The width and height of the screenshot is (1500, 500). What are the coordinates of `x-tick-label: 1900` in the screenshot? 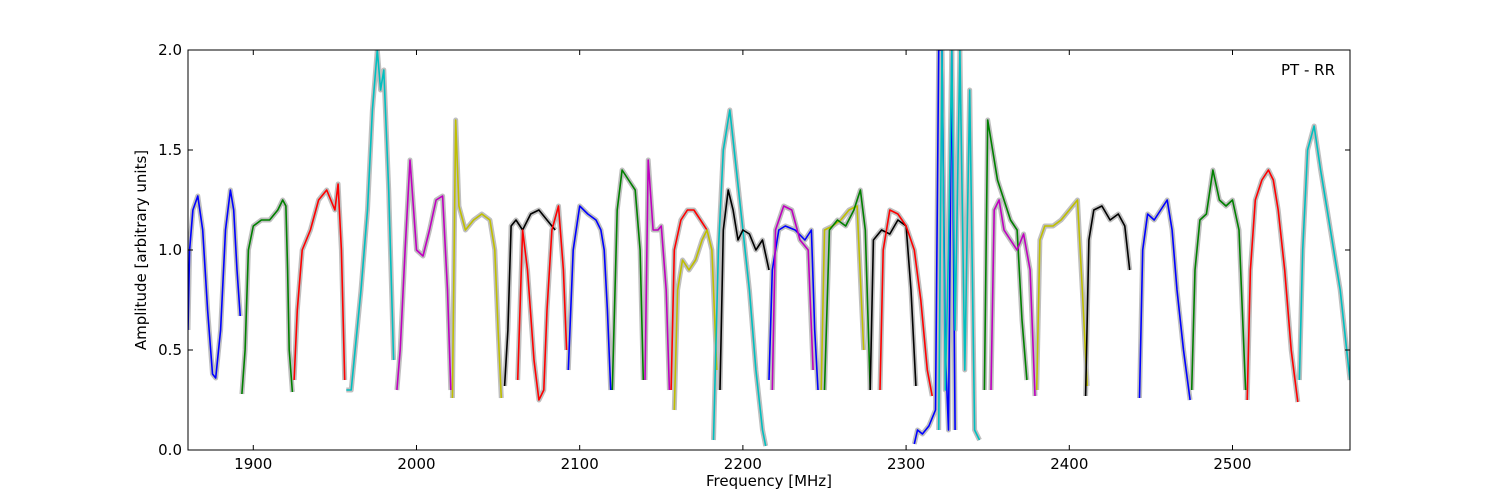 It's located at (253, 464).